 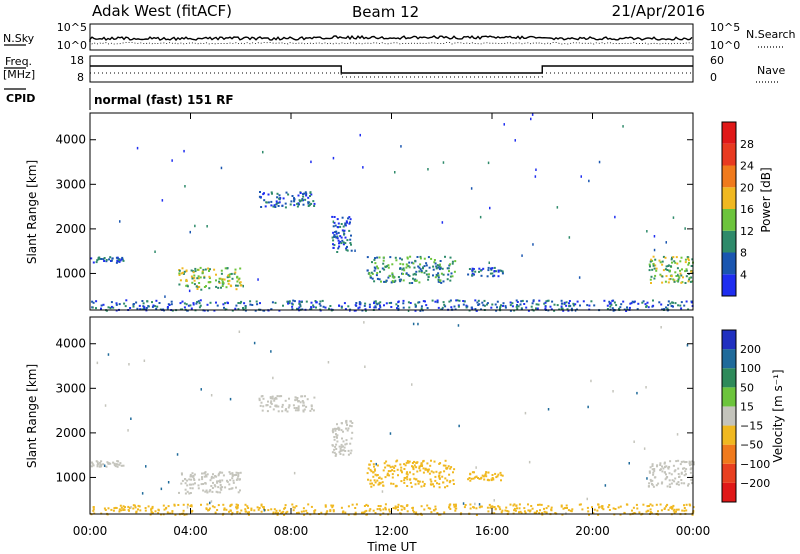 I want to click on noise-tick-right-top: 10^5, so click(x=725, y=27).